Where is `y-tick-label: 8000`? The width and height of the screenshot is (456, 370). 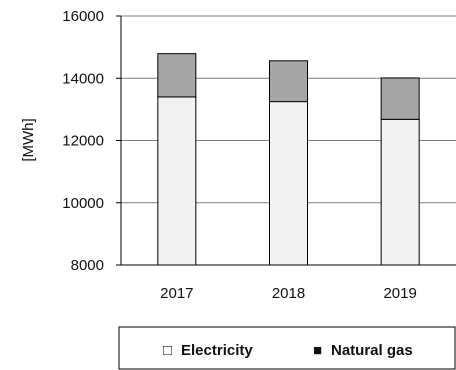 y-tick-label: 8000 is located at coordinates (87, 265).